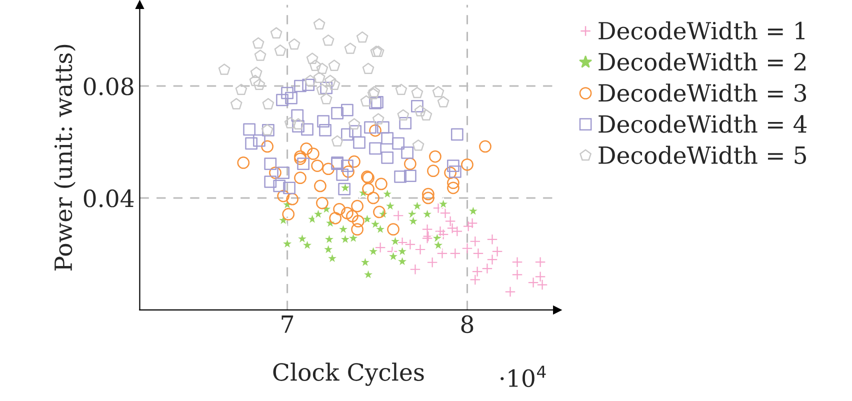  I want to click on y-tick-label: 0.08, so click(109, 86).